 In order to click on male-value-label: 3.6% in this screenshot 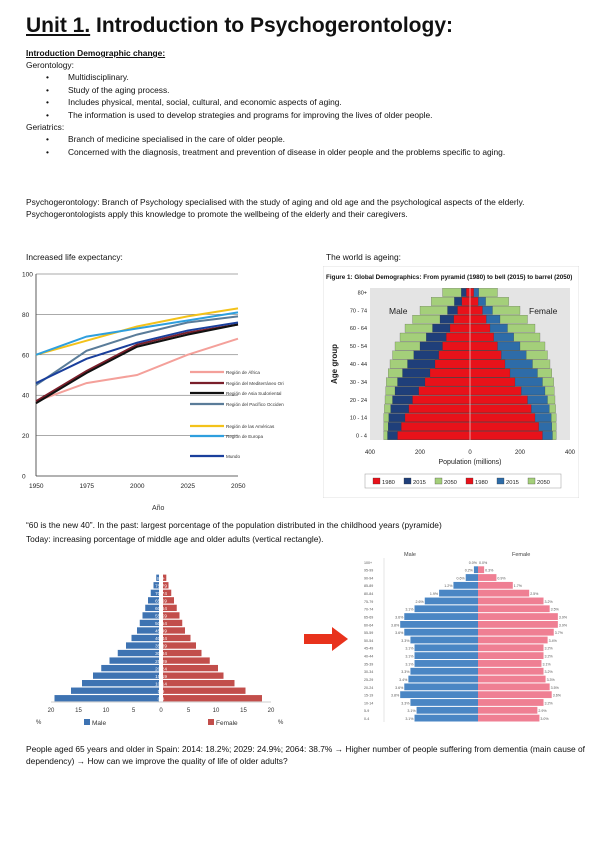, I will do `click(399, 633)`.